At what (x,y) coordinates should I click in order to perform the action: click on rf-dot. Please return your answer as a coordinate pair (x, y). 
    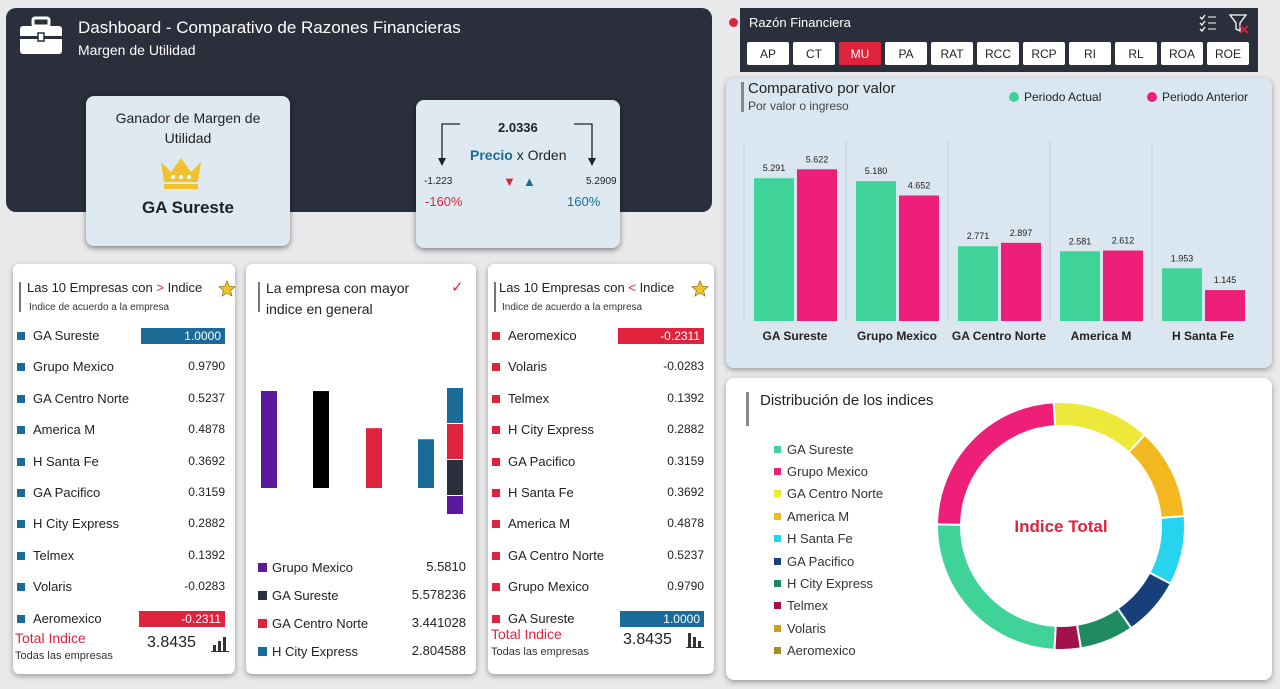
    Looking at the image, I should click on (733, 22).